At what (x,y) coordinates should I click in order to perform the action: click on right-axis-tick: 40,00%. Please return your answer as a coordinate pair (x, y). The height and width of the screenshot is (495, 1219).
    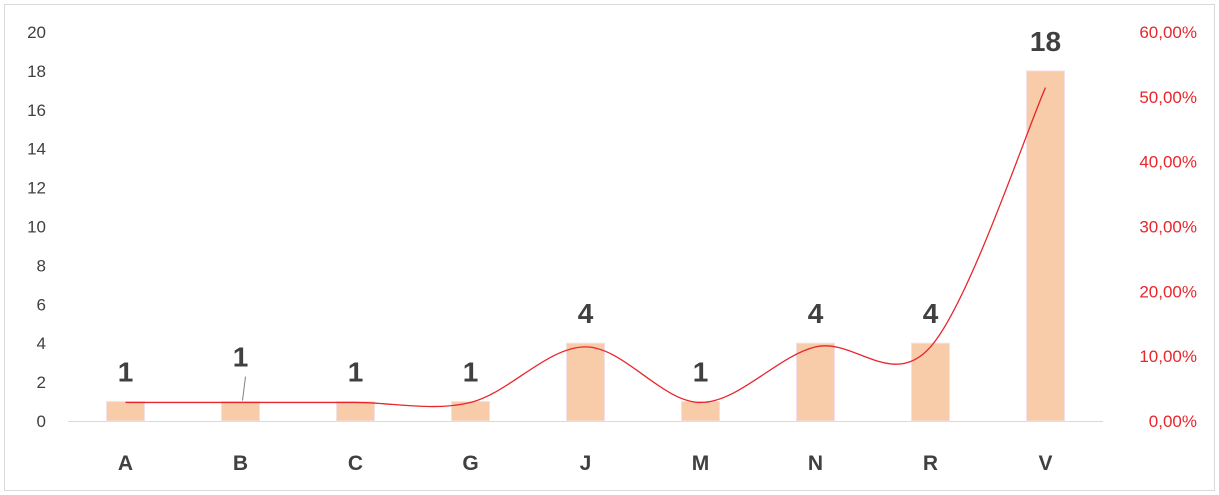
    Looking at the image, I should click on (1168, 162).